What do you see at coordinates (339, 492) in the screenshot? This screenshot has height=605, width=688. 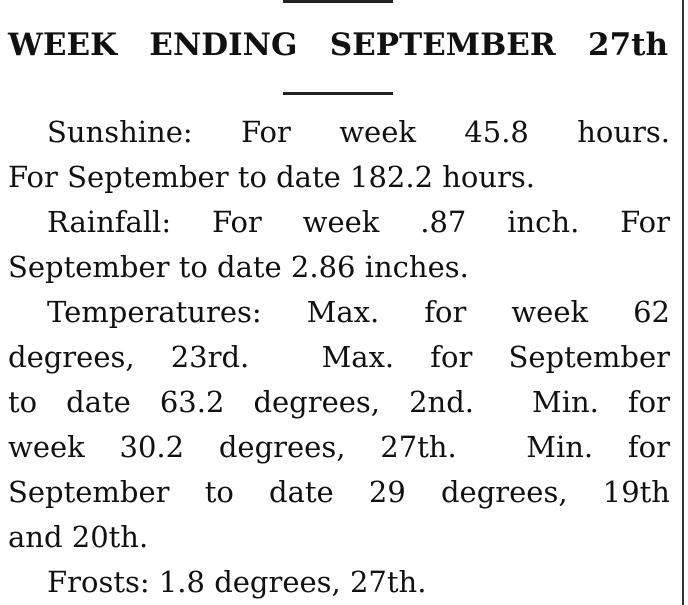 I see `text-line: September to date 29 degrees, 19th` at bounding box center [339, 492].